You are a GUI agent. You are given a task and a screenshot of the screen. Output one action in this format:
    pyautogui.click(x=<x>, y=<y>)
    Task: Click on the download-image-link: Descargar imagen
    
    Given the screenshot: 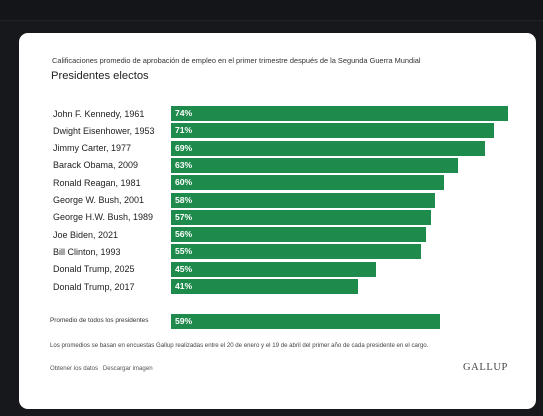 What is the action you would take?
    pyautogui.click(x=127, y=368)
    